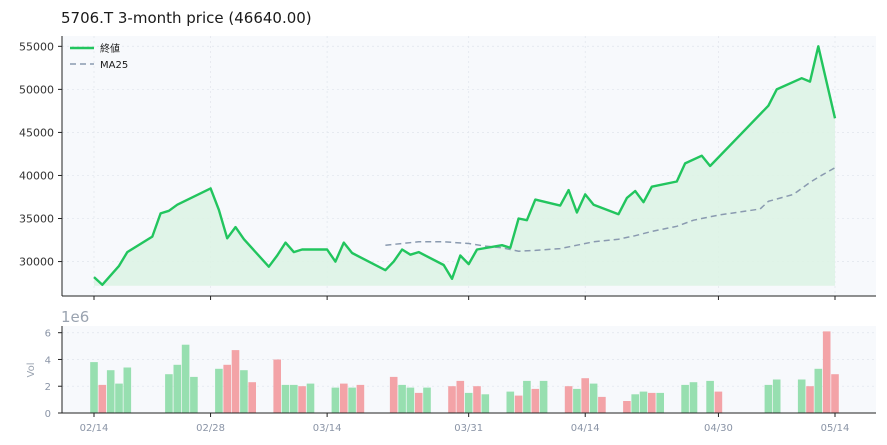  Describe the element at coordinates (468, 428) in the screenshot. I see `volume-x-tick-label: 03/31` at that location.